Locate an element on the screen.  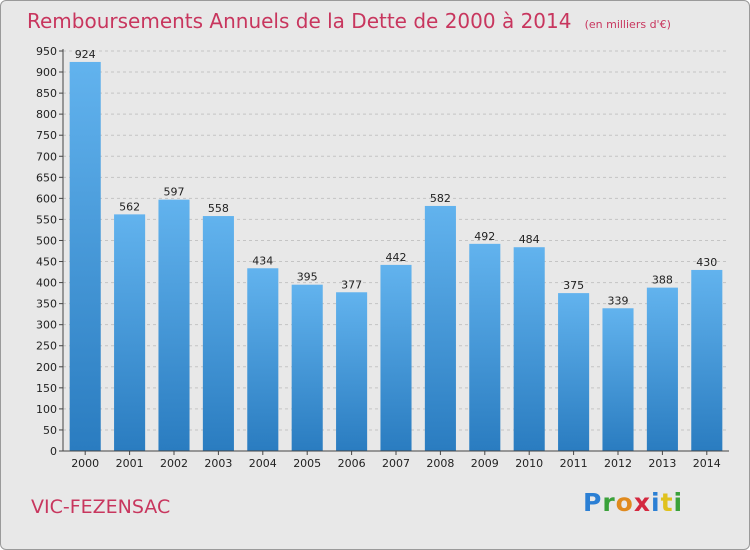
logo-letter: o is located at coordinates (624, 502).